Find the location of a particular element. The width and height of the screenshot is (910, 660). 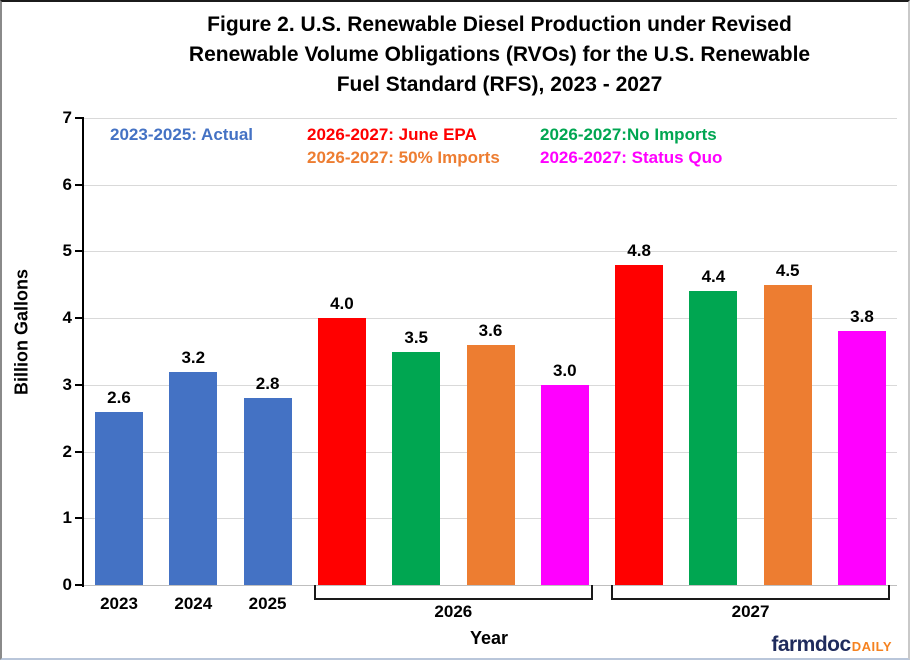

legend-item-2: 2026-2027: June EPA is located at coordinates (392, 134).